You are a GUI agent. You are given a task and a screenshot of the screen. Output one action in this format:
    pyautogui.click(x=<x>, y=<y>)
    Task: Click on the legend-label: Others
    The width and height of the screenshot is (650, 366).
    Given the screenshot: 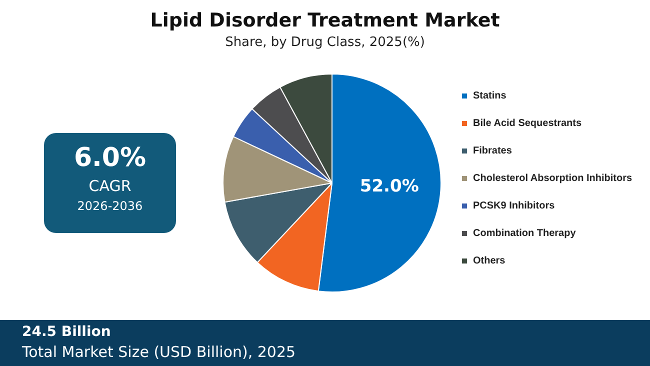 What is the action you would take?
    pyautogui.click(x=489, y=261)
    